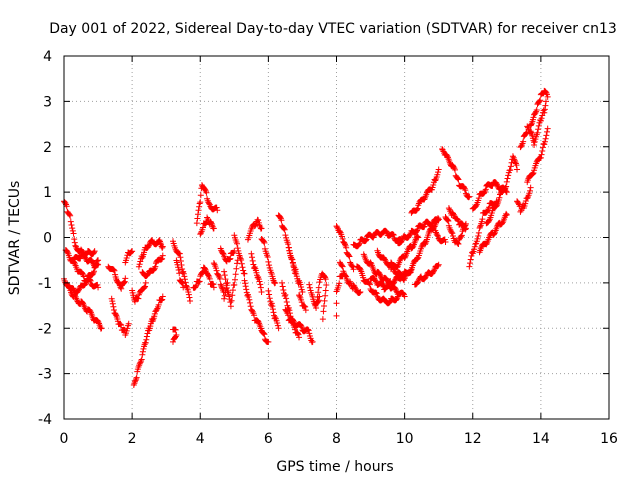  What do you see at coordinates (334, 467) in the screenshot?
I see `x-axis-label: GPS time / hours` at bounding box center [334, 467].